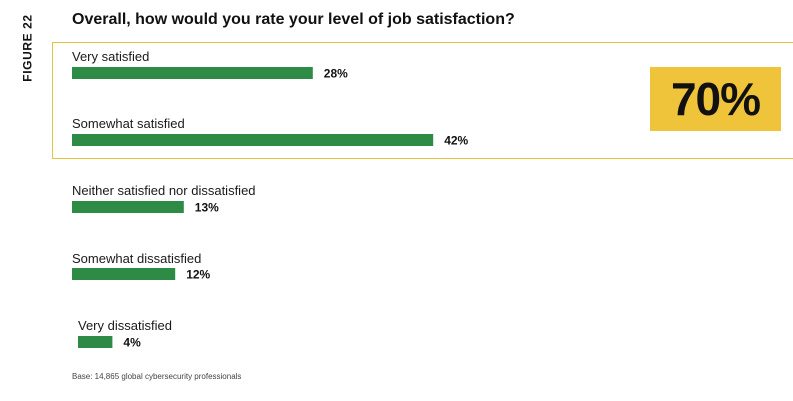  Describe the element at coordinates (136, 258) in the screenshot. I see `category-label-somewhat-dissatisfied: Somewhat dissatisfied` at that location.